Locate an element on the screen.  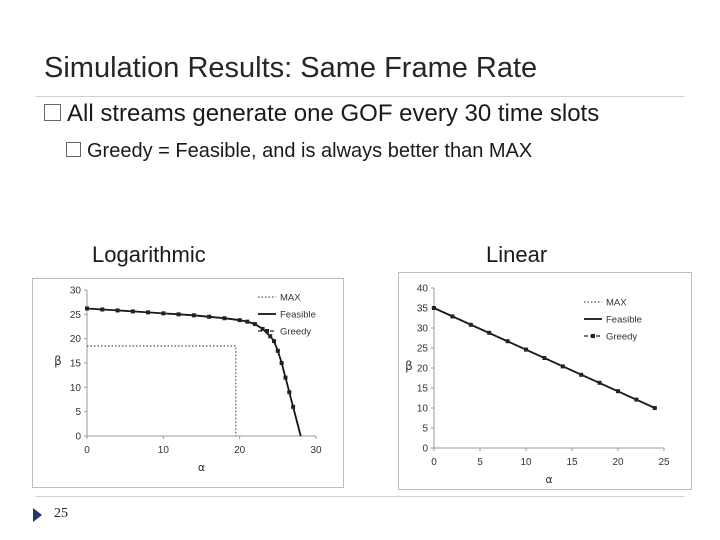
y-tick-label: 35 is located at coordinates (423, 309).